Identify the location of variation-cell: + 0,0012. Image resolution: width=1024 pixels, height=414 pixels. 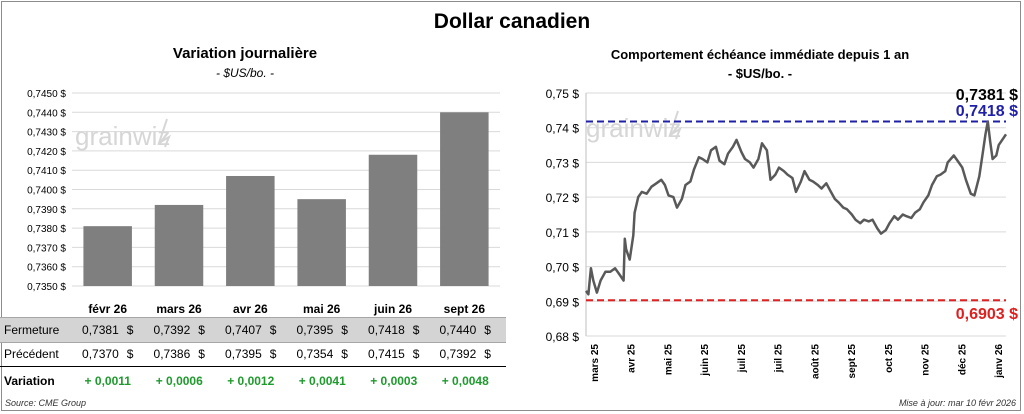
(251, 381).